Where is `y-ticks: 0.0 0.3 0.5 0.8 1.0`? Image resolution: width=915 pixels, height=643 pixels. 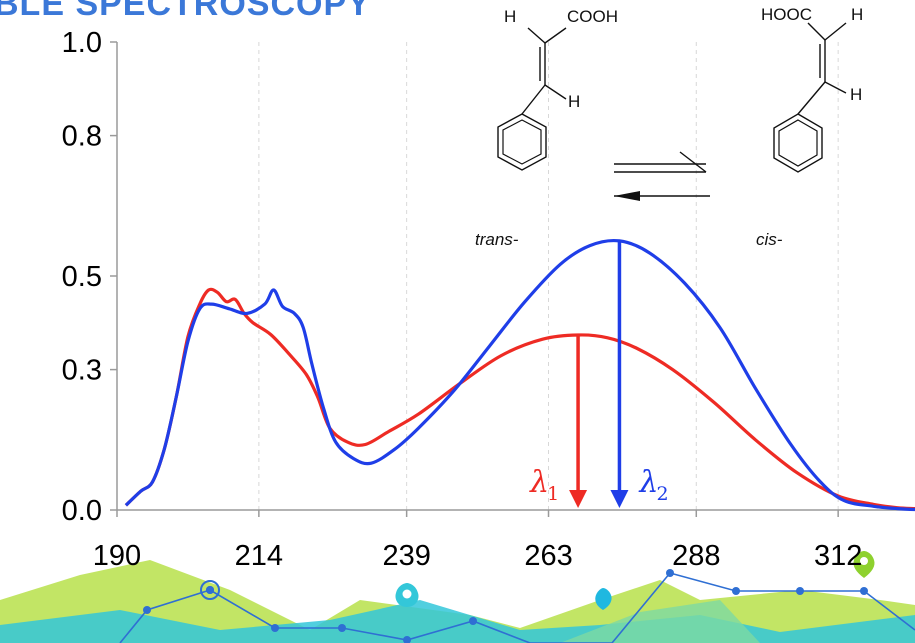
y-ticks: 0.0 0.3 0.5 0.8 1.0 is located at coordinates (89, 277).